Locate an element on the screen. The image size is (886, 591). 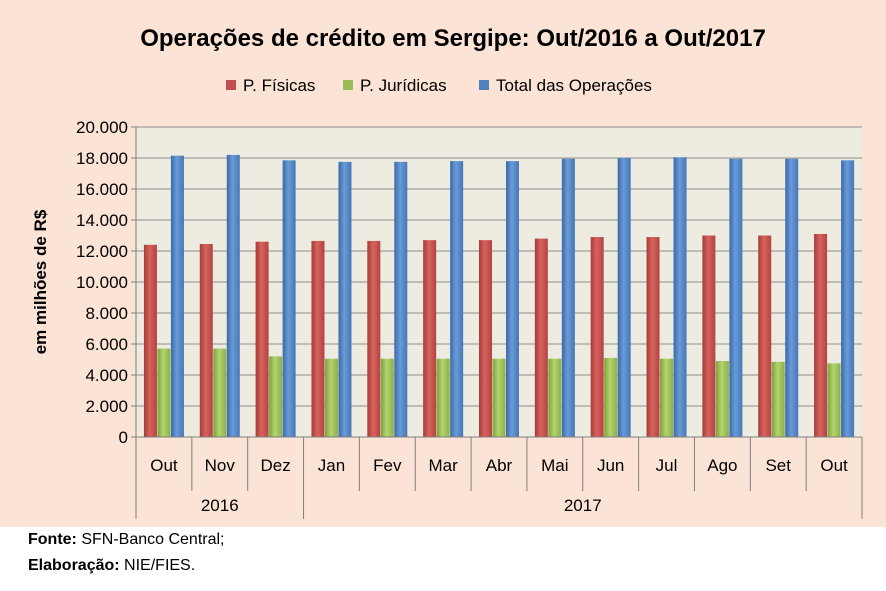
x-tick-label: Mar is located at coordinates (444, 465).